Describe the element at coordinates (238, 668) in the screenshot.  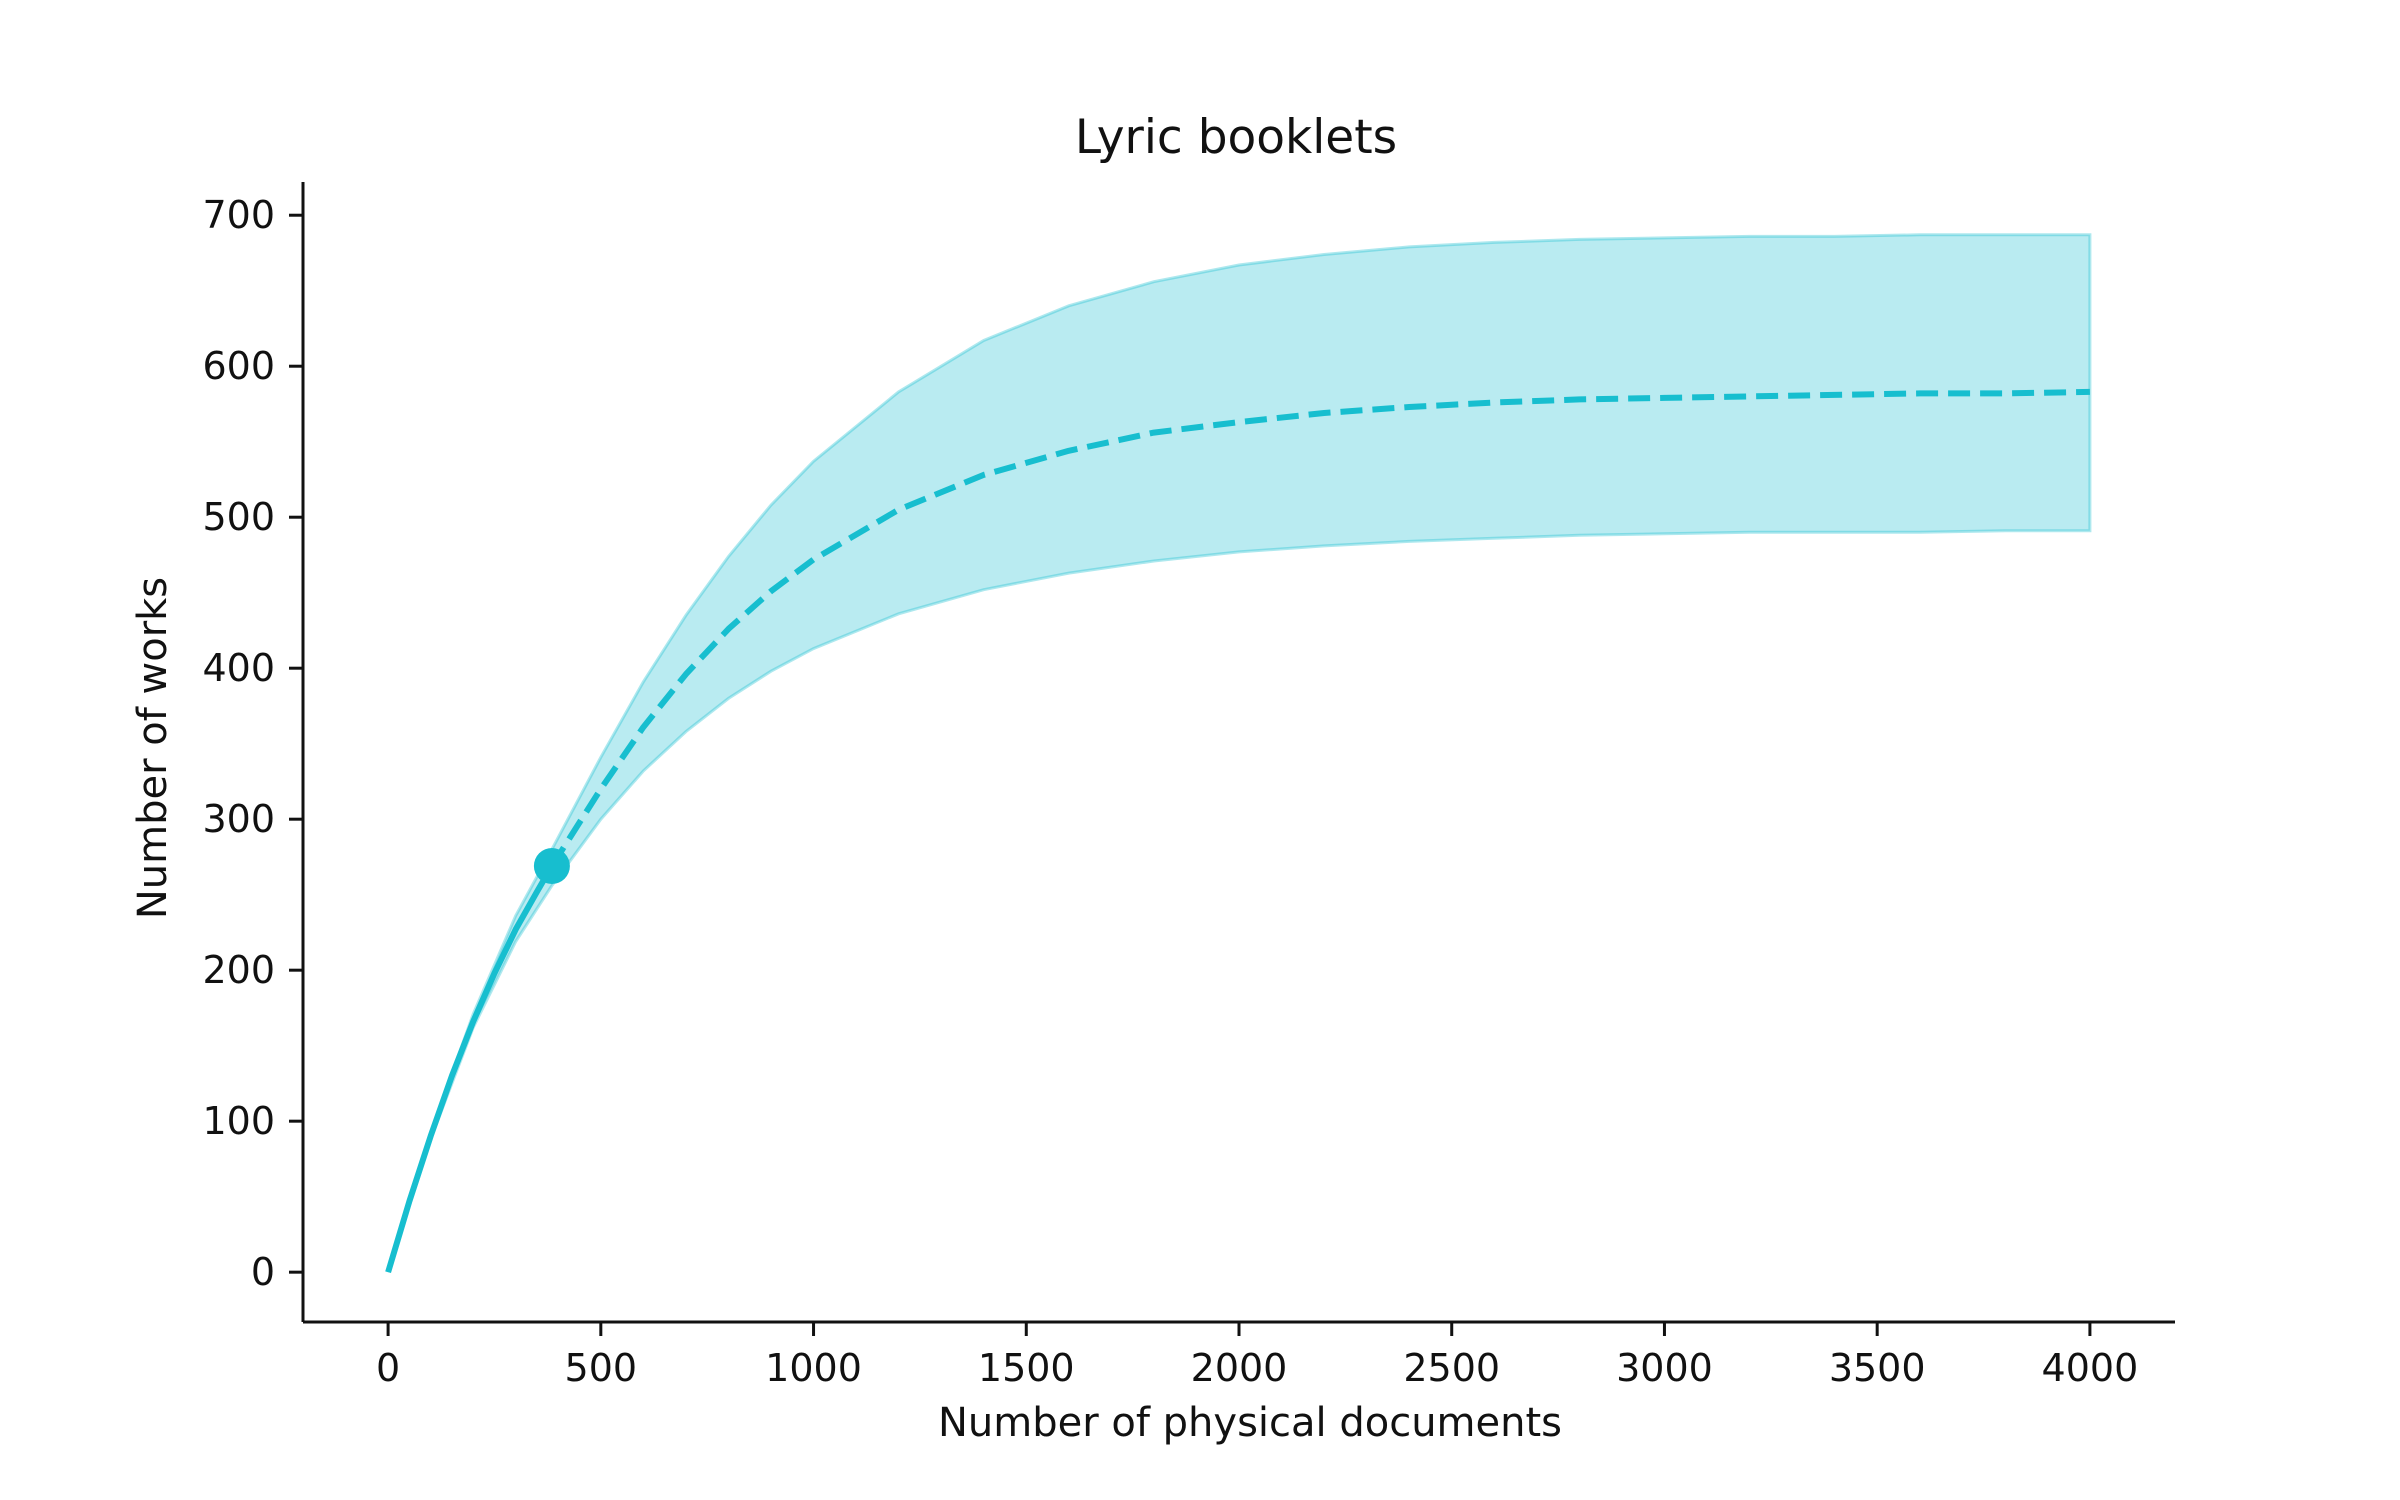
I see `y-tick-label: 400` at that location.